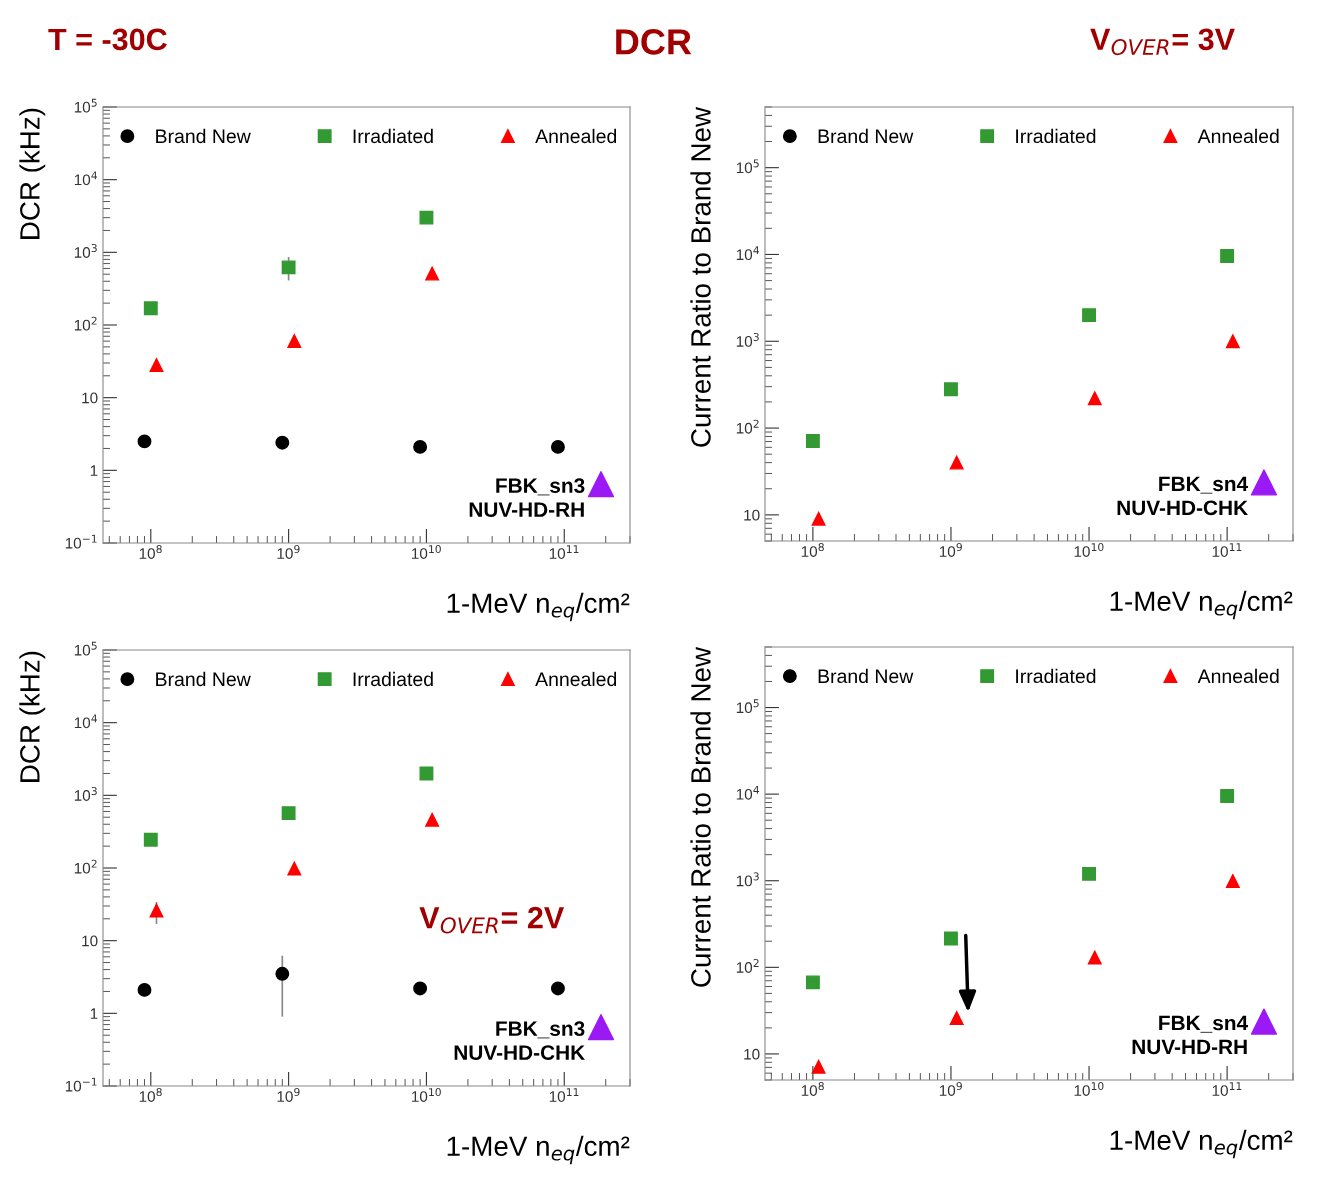  I want to click on annotation: FBK_sn4 NUV-HD-CHK, so click(1183, 496).